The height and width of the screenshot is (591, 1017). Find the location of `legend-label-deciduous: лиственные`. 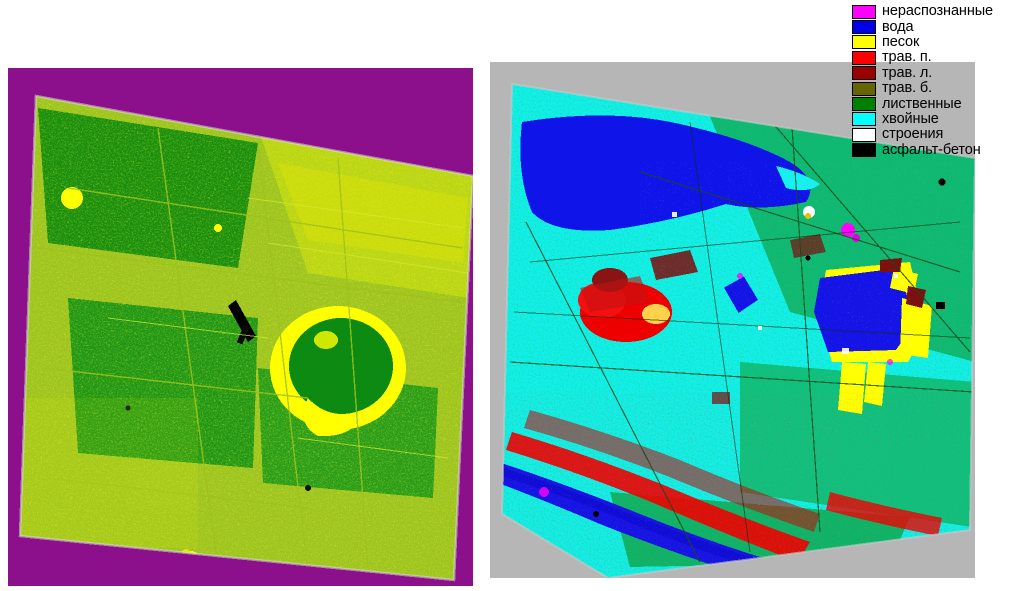

legend-label-deciduous: лиственные is located at coordinates (922, 103).